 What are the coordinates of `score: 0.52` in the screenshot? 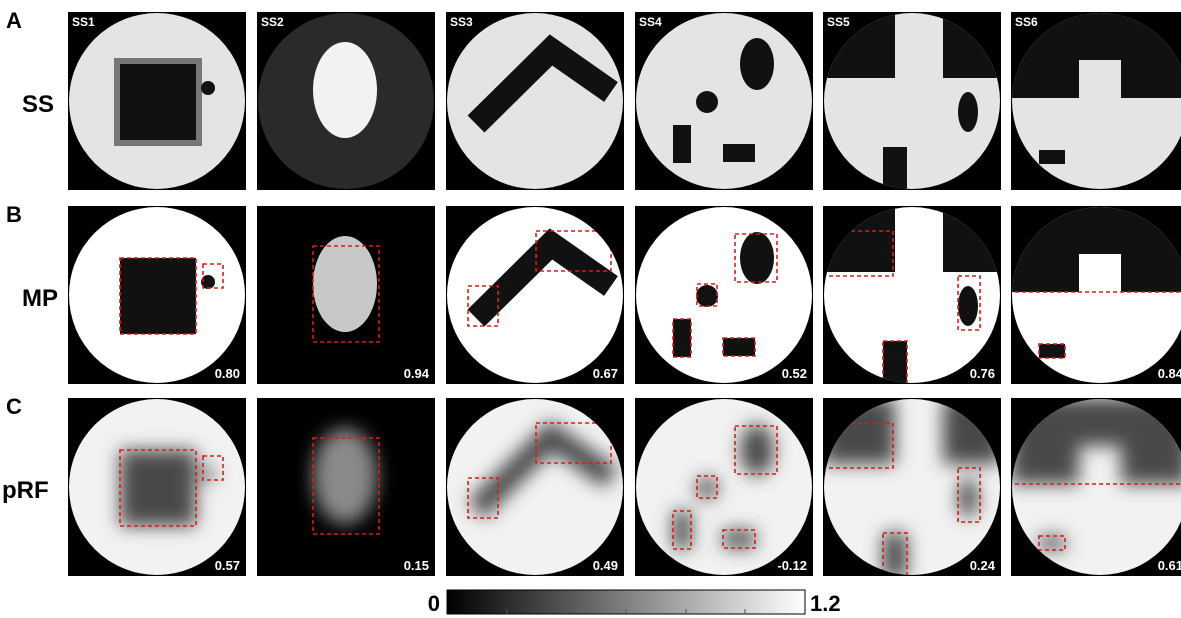 It's located at (794, 373).